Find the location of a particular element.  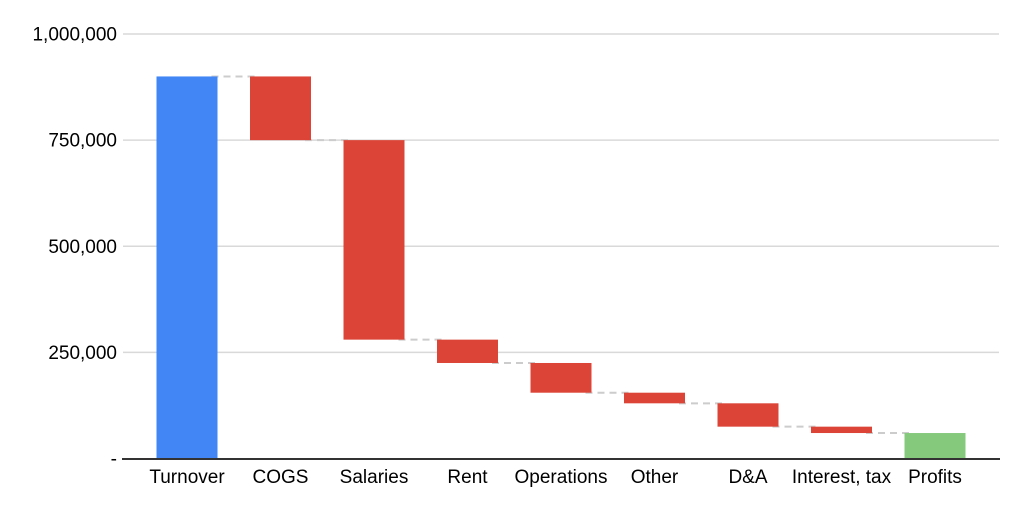

x-category-label: D&A is located at coordinates (747, 477).